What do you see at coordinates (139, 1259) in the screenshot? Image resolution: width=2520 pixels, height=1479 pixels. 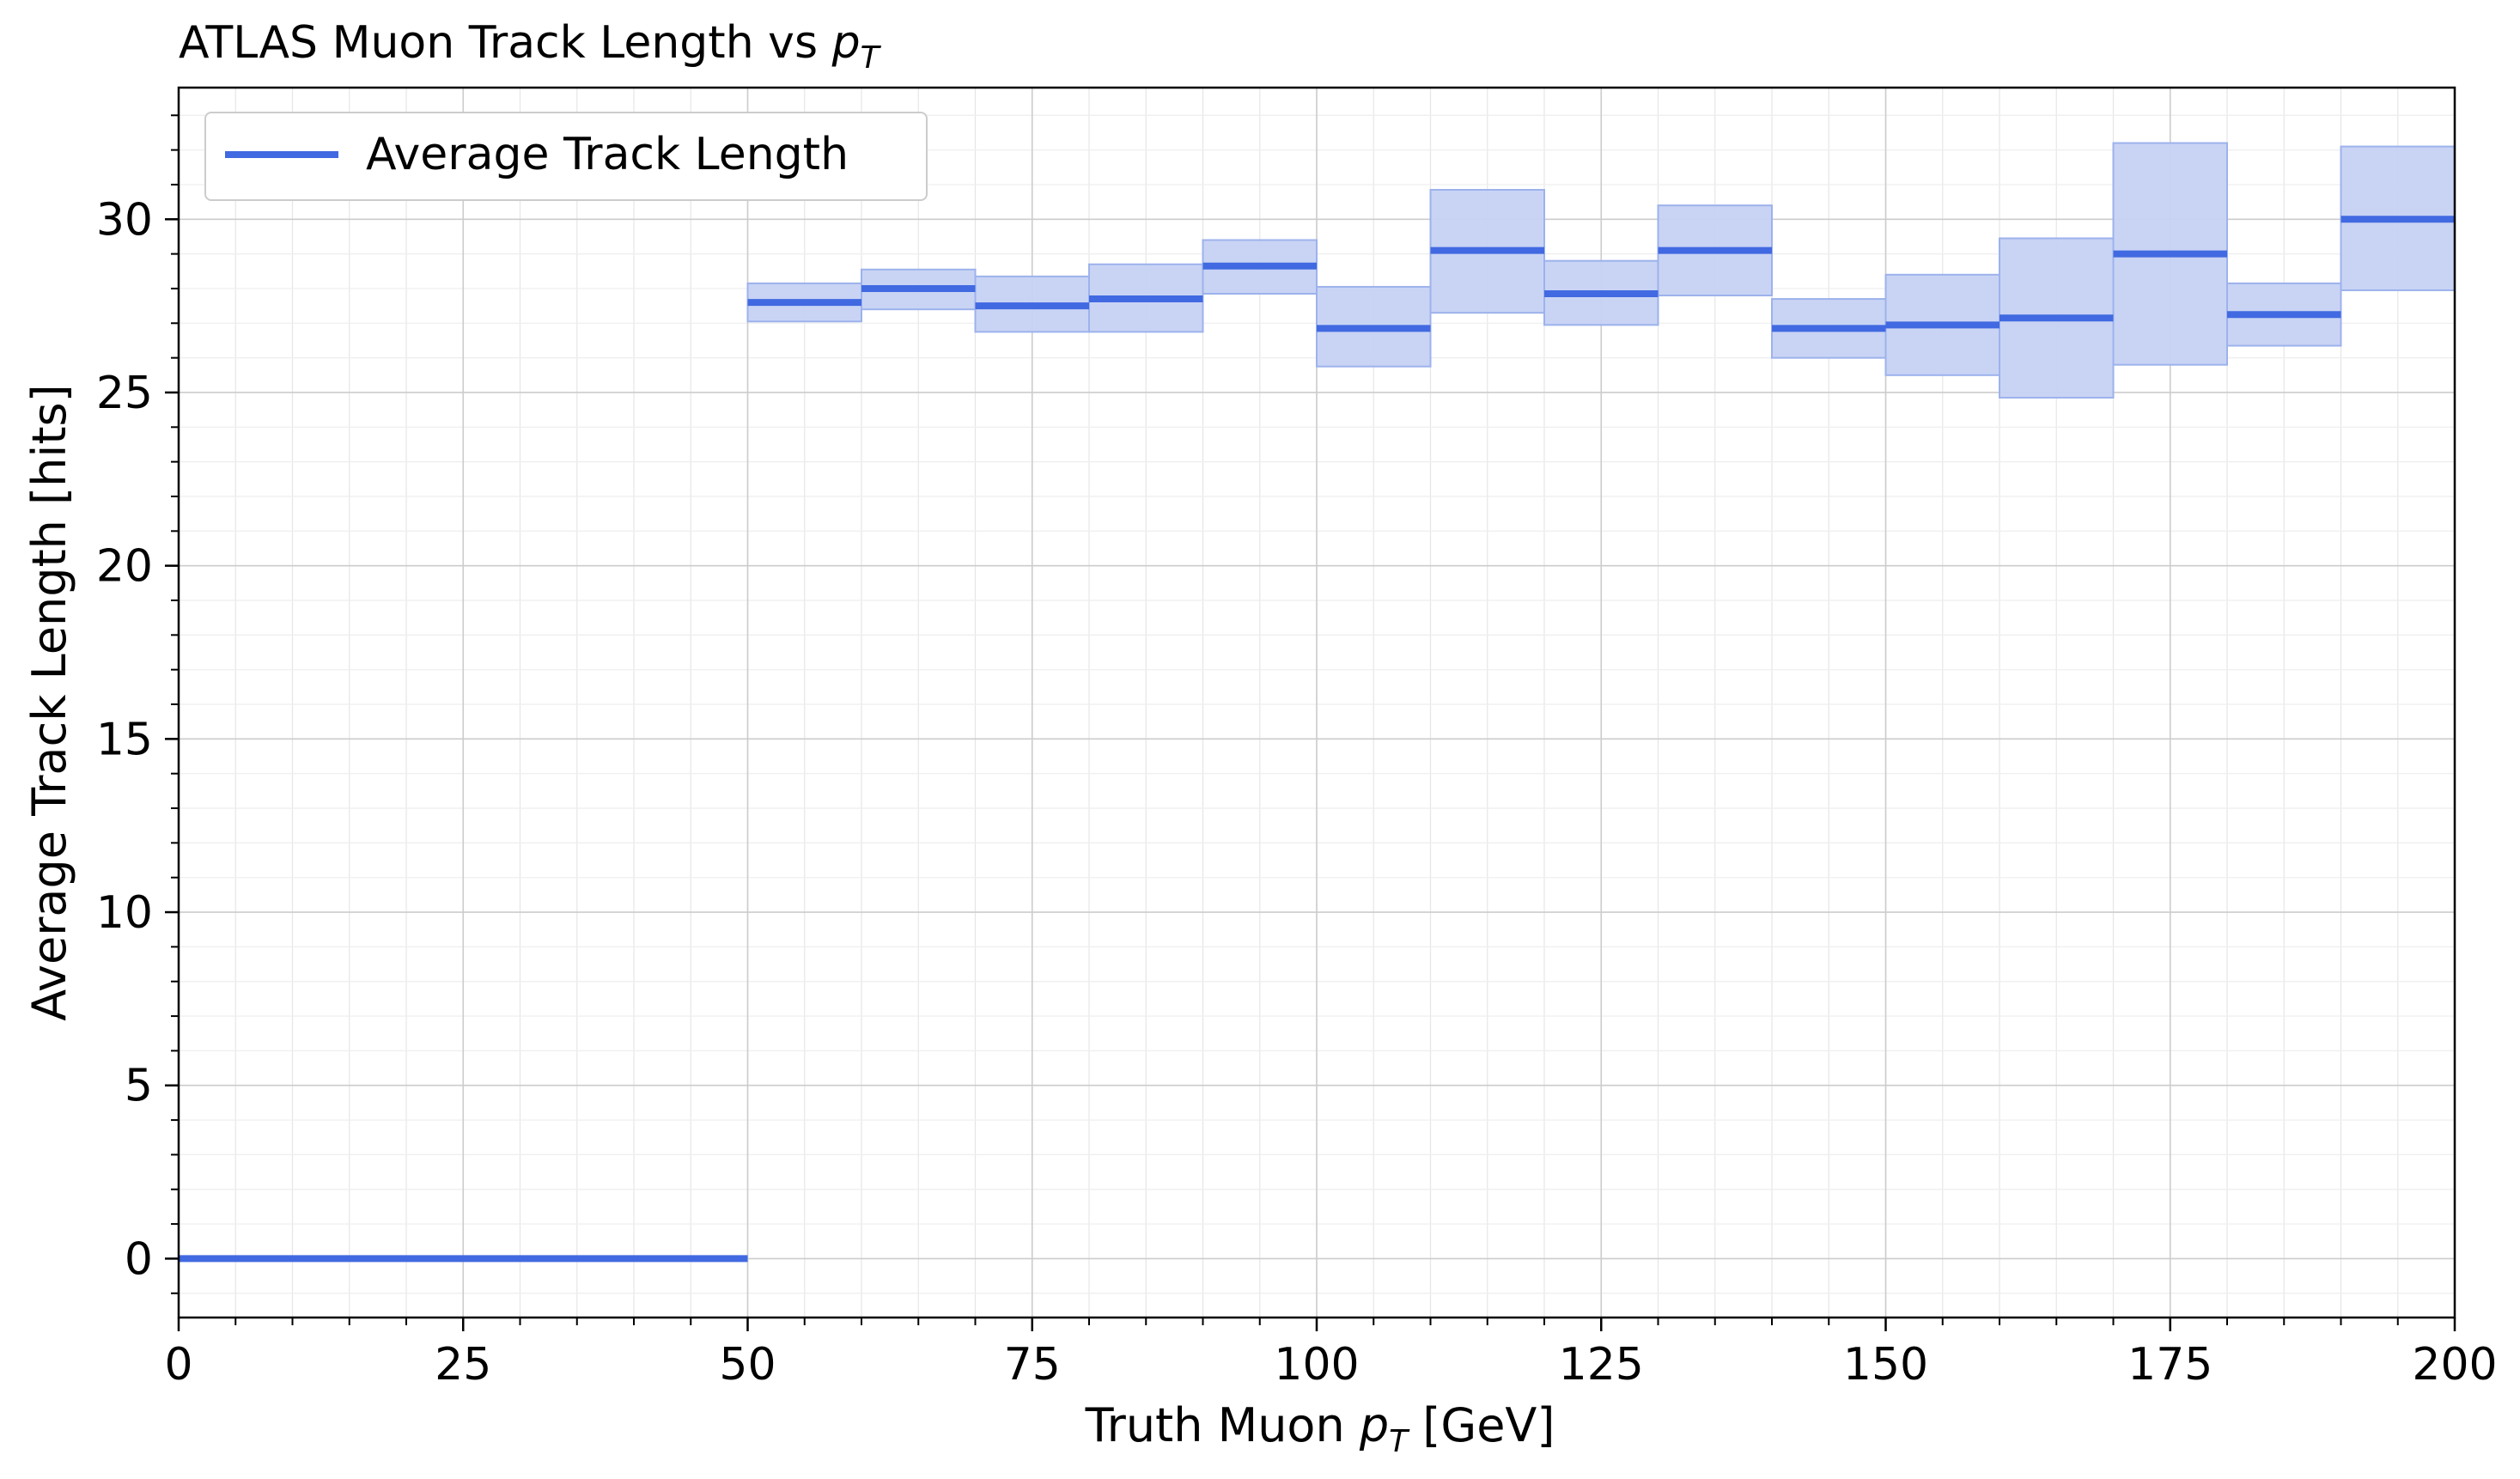 I see `y-tick-label: 0` at bounding box center [139, 1259].